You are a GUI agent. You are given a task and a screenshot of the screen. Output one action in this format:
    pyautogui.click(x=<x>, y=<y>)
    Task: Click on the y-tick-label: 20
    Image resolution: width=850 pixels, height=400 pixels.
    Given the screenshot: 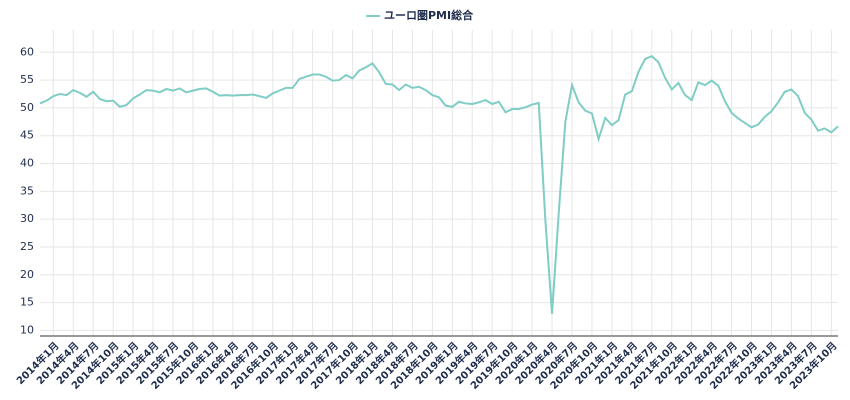 What is the action you would take?
    pyautogui.click(x=27, y=274)
    